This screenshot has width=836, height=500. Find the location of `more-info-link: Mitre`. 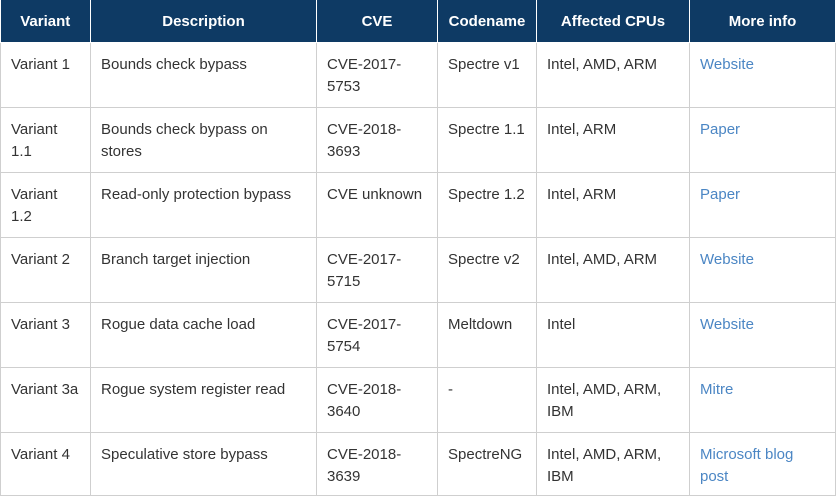

more-info-link: Mitre is located at coordinates (762, 400).